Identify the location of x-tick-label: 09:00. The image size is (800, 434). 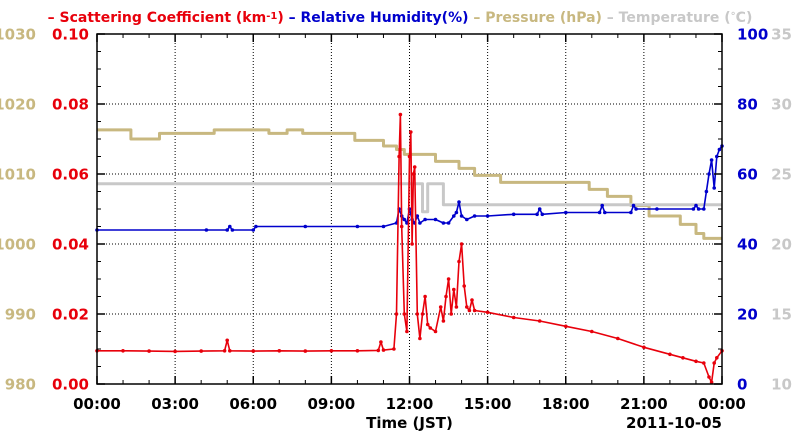
(332, 404).